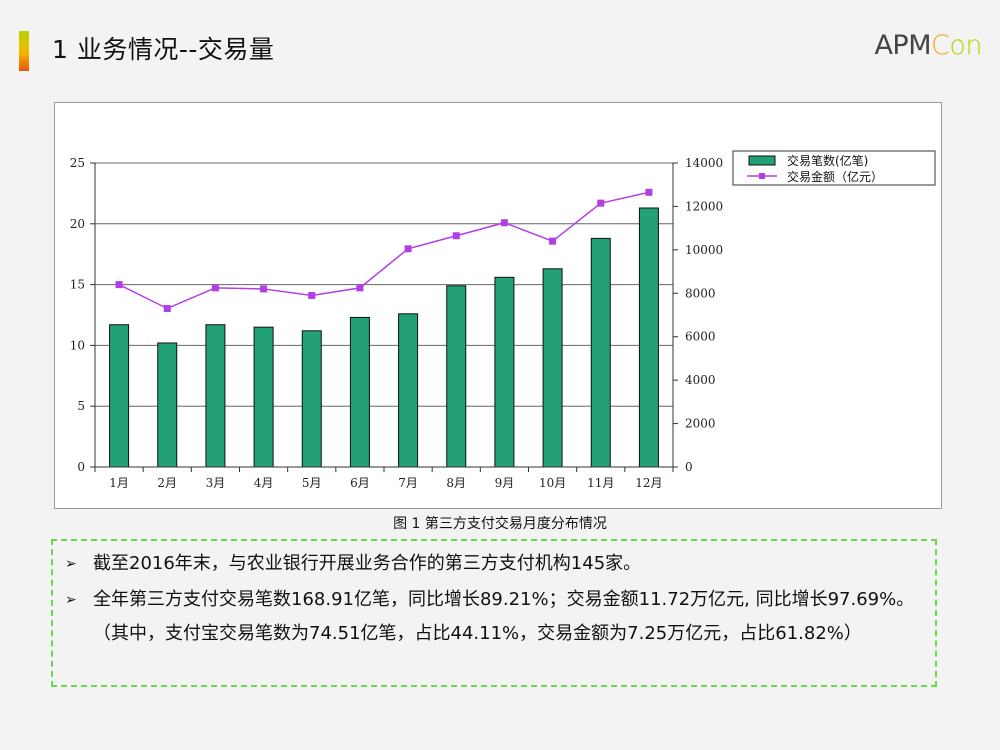 The height and width of the screenshot is (750, 1000). Describe the element at coordinates (940, 45) in the screenshot. I see `logo-suffix-1: C` at that location.